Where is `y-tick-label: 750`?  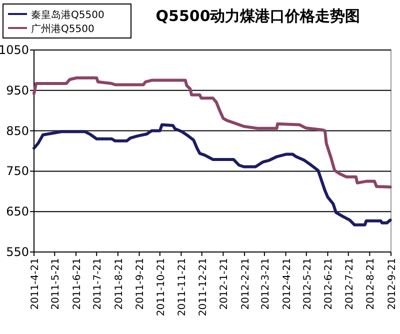 y-tick-label: 750 is located at coordinates (17, 171).